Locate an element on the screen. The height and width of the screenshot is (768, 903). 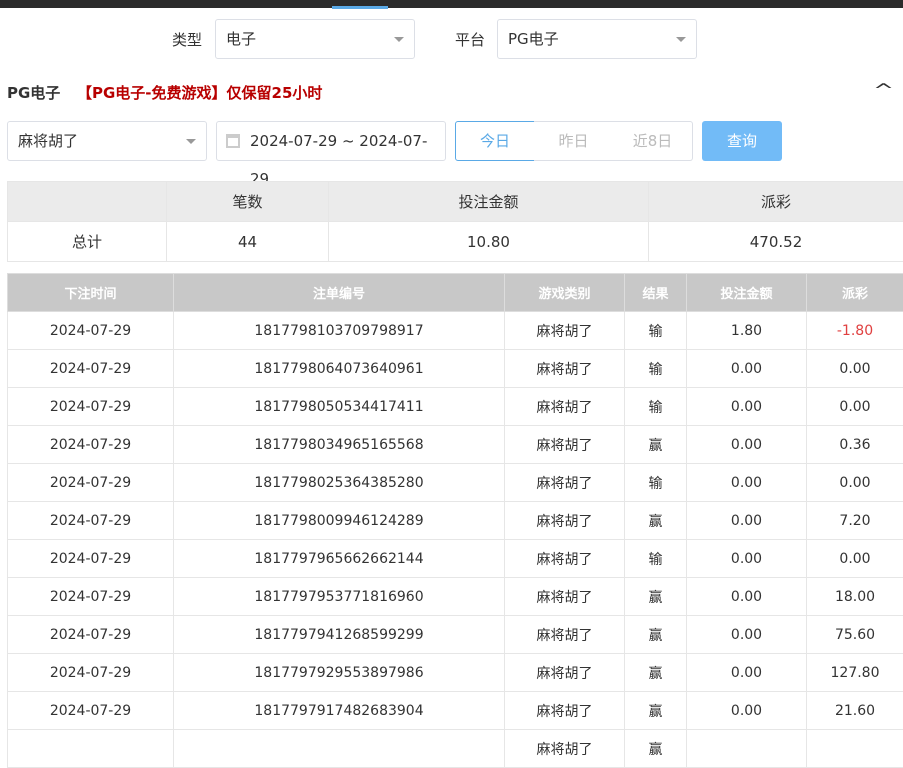
table-cell: 127.80 is located at coordinates (855, 673).